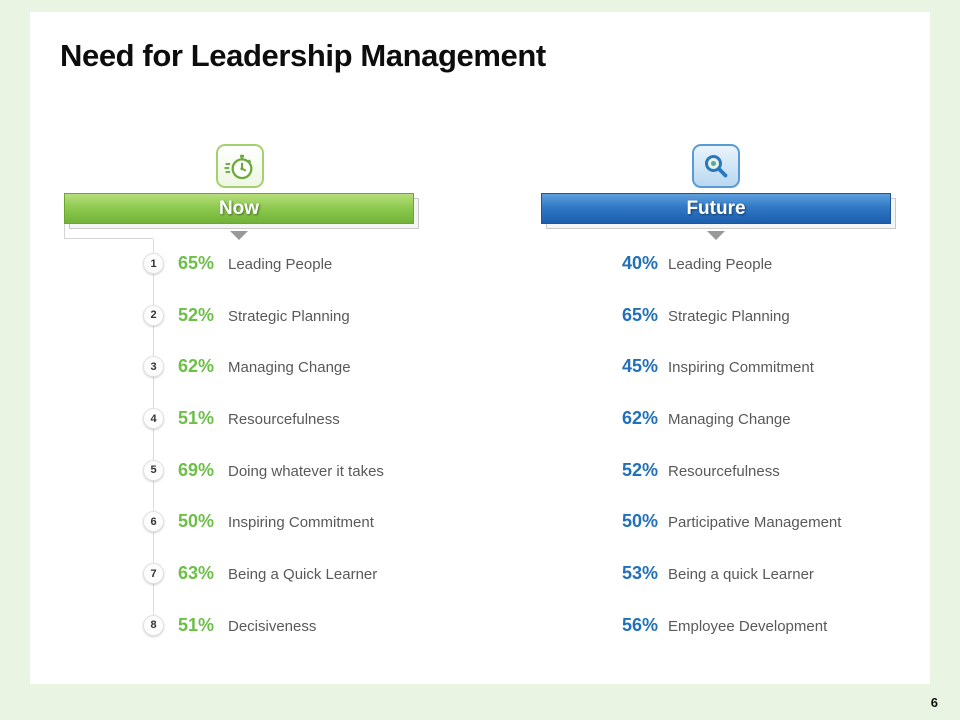  I want to click on row-number-badge: 1, so click(153, 263).